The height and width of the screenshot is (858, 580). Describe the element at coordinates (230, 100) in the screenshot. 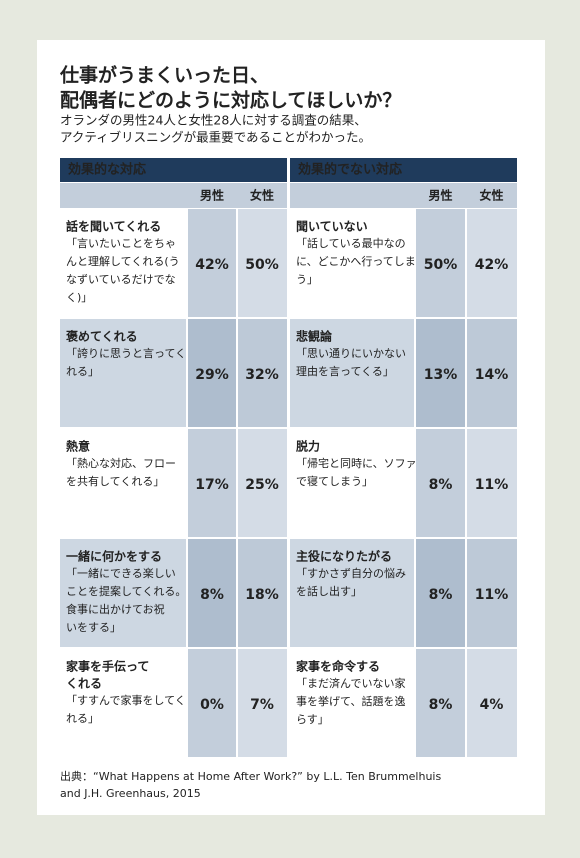

I see `title: 配偶者にどのように対応してほしいか？` at that location.